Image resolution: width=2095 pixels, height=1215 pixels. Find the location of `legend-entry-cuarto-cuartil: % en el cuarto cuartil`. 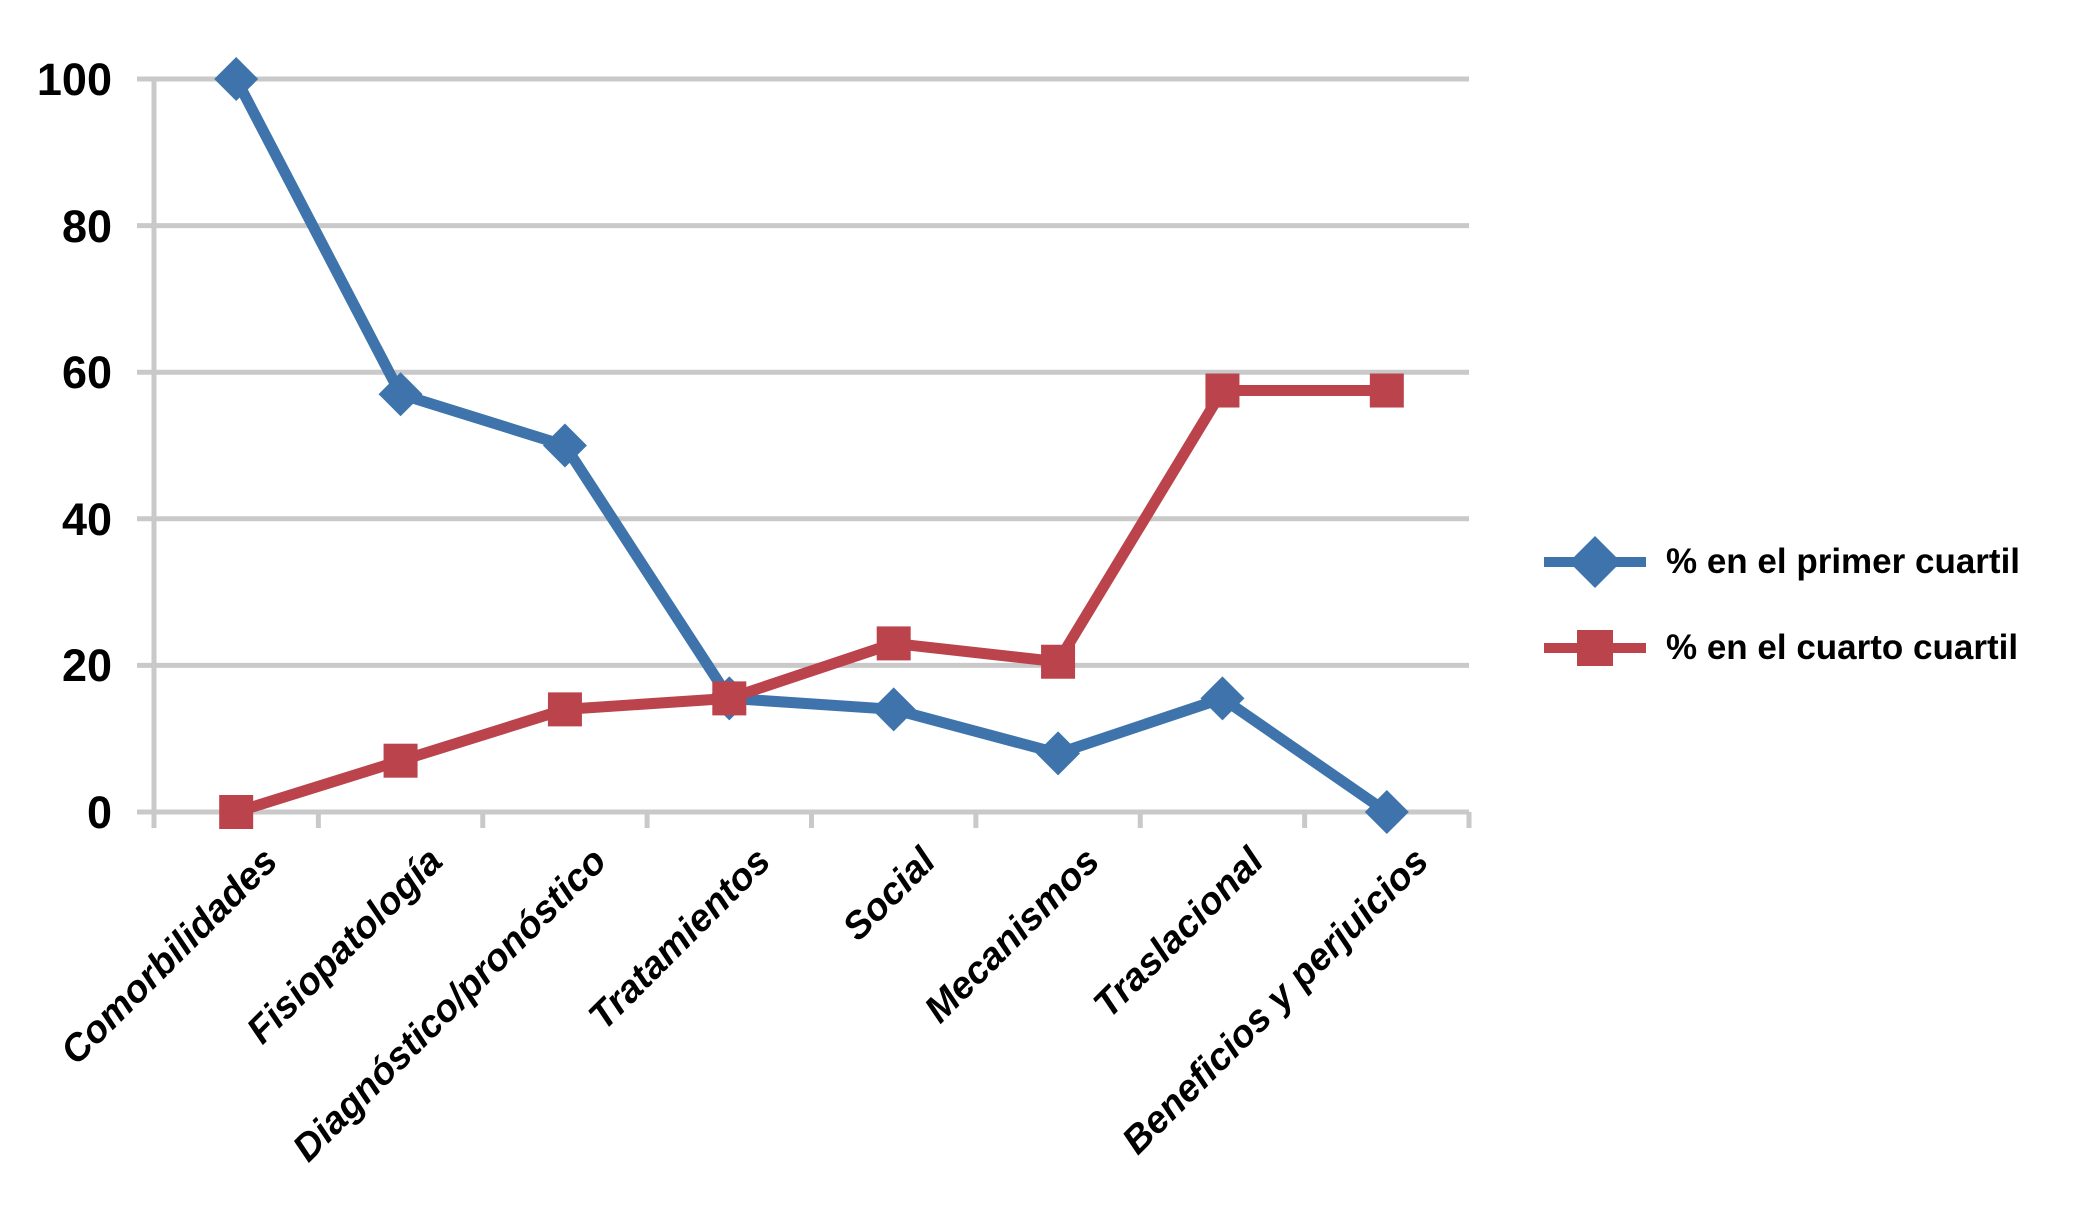

legend-entry-cuarto-cuartil: % en el cuarto cuartil is located at coordinates (1781, 648).